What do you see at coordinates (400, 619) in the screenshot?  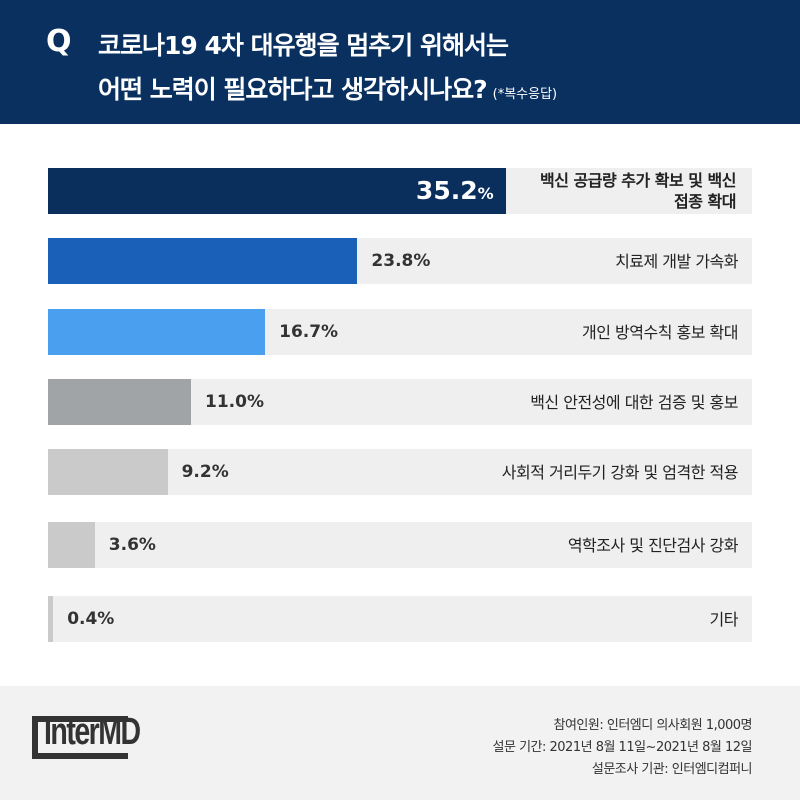 I see `bar-row: 0.4% 기타` at bounding box center [400, 619].